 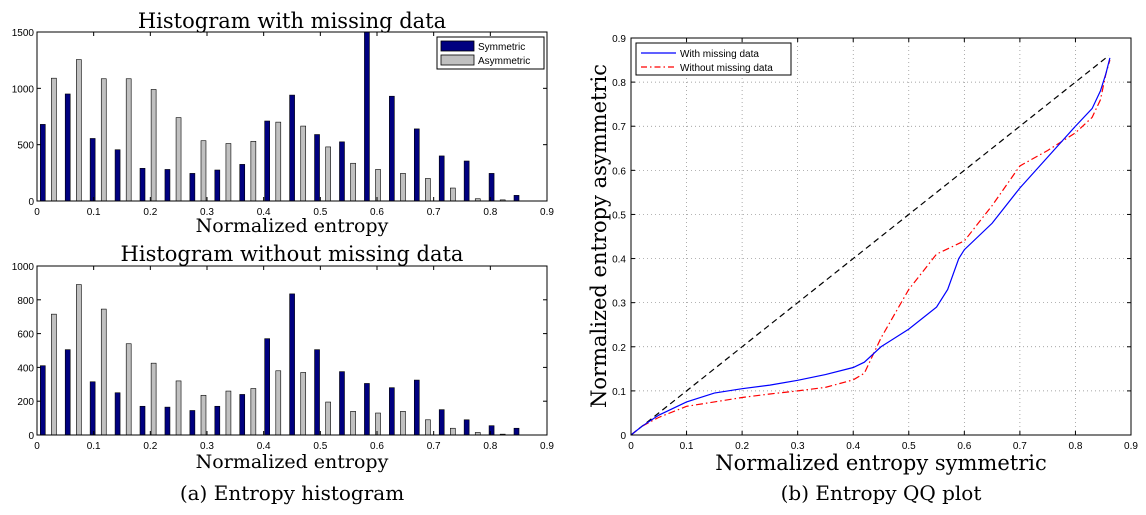 I want to click on qq-legend: With missing data Without missing data, so click(x=713, y=59).